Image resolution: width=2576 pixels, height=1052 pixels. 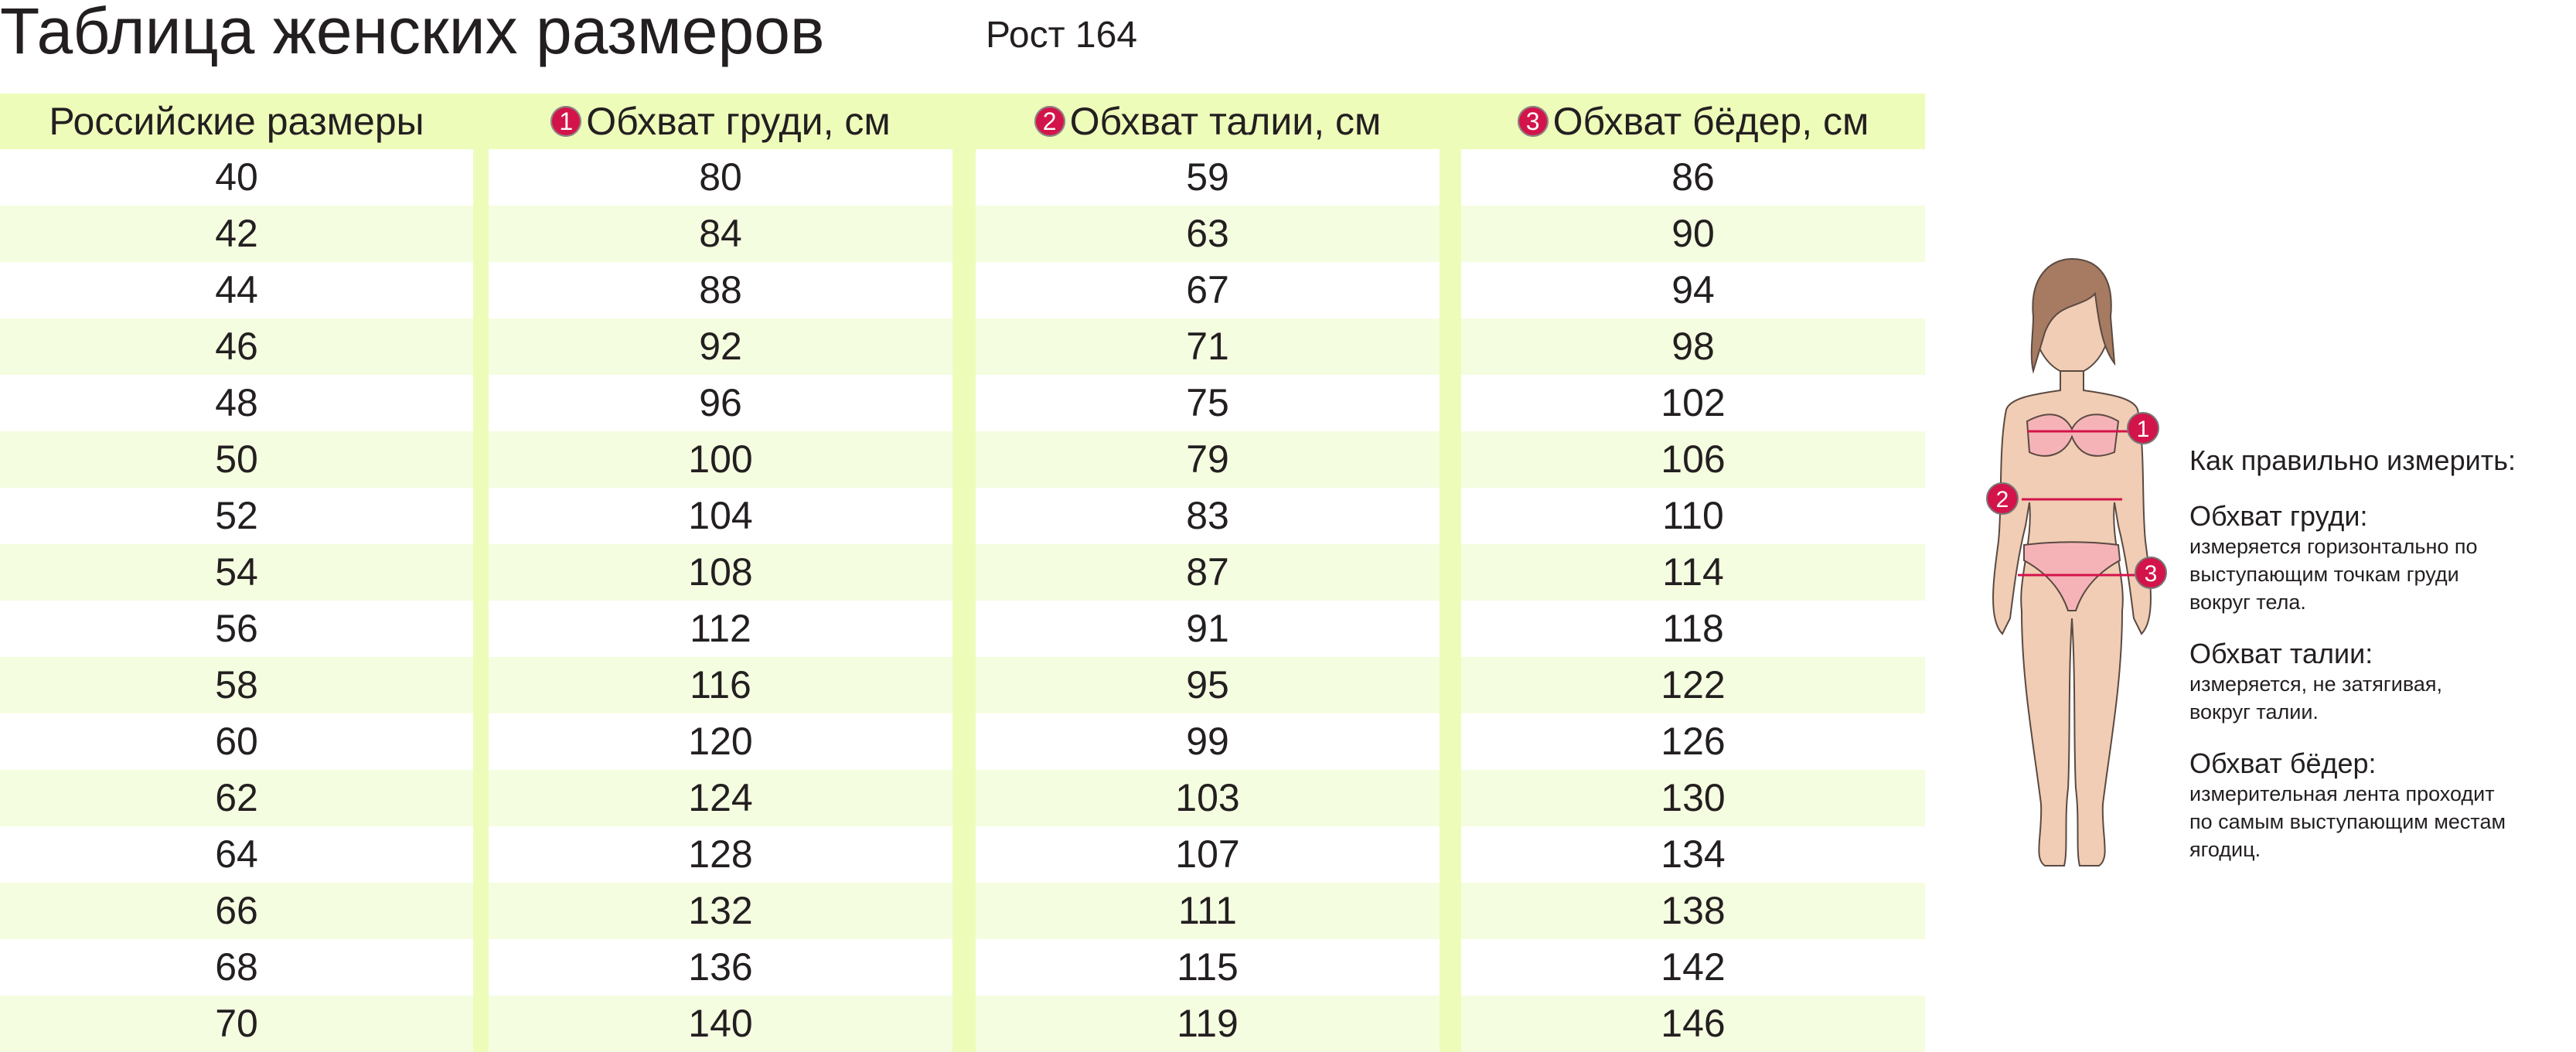 I want to click on table-cell: 71, so click(x=1208, y=346).